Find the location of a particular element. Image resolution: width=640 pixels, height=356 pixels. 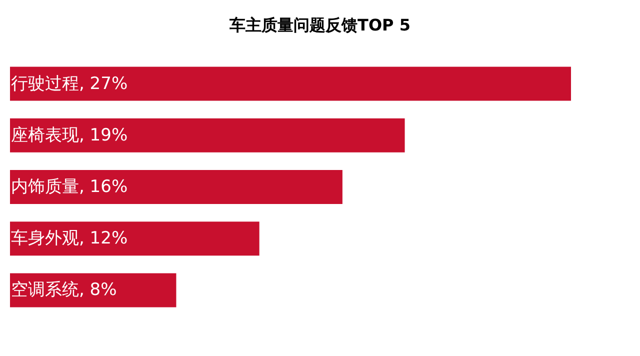

data-label: 空调系统, 8% is located at coordinates (64, 290).